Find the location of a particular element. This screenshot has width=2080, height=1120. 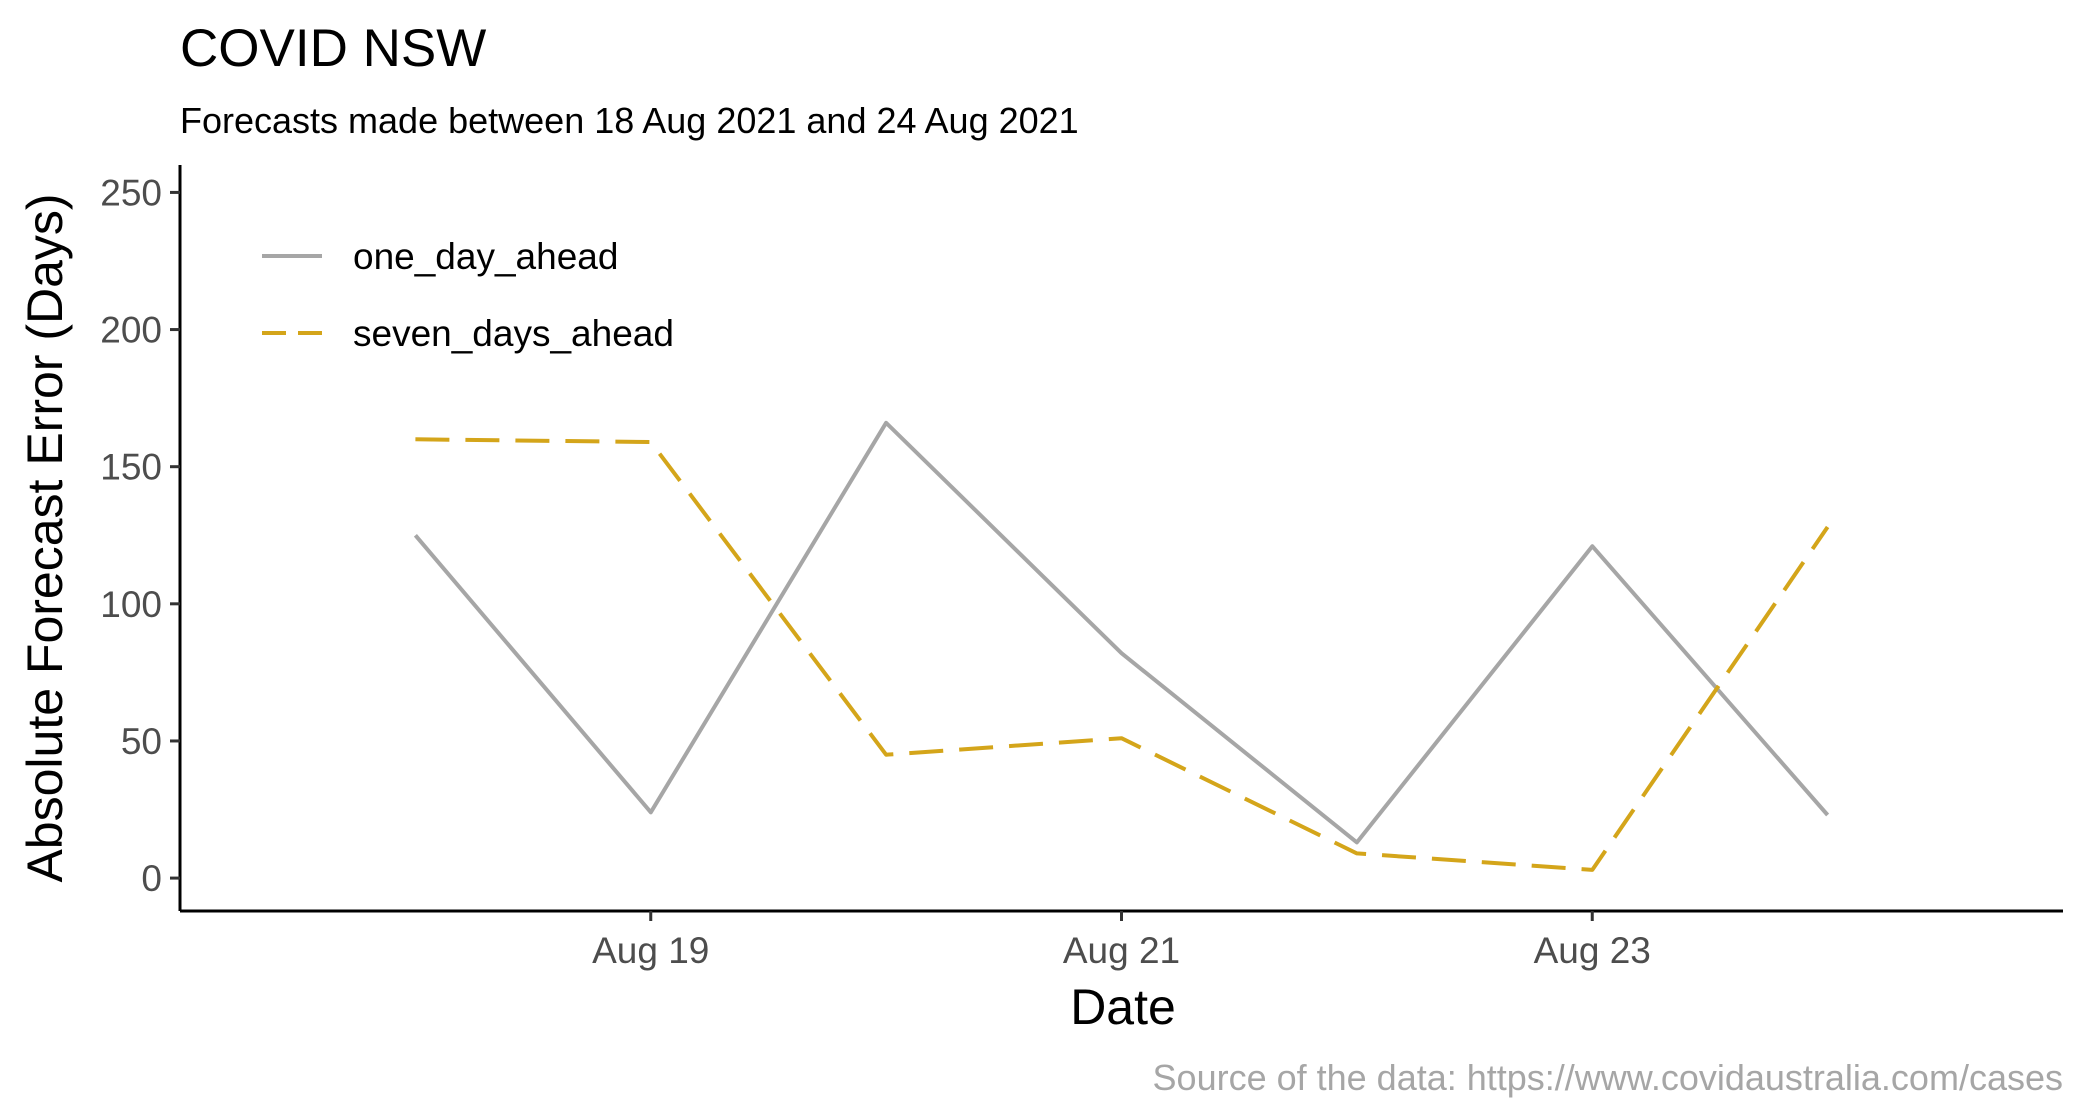

y-tick-label: 150 is located at coordinates (131, 467).